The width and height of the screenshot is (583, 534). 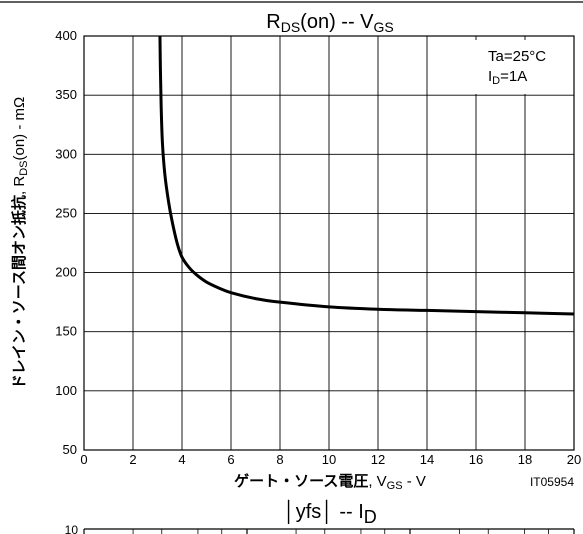 What do you see at coordinates (378, 459) in the screenshot?
I see `x-tick-label: 12` at bounding box center [378, 459].